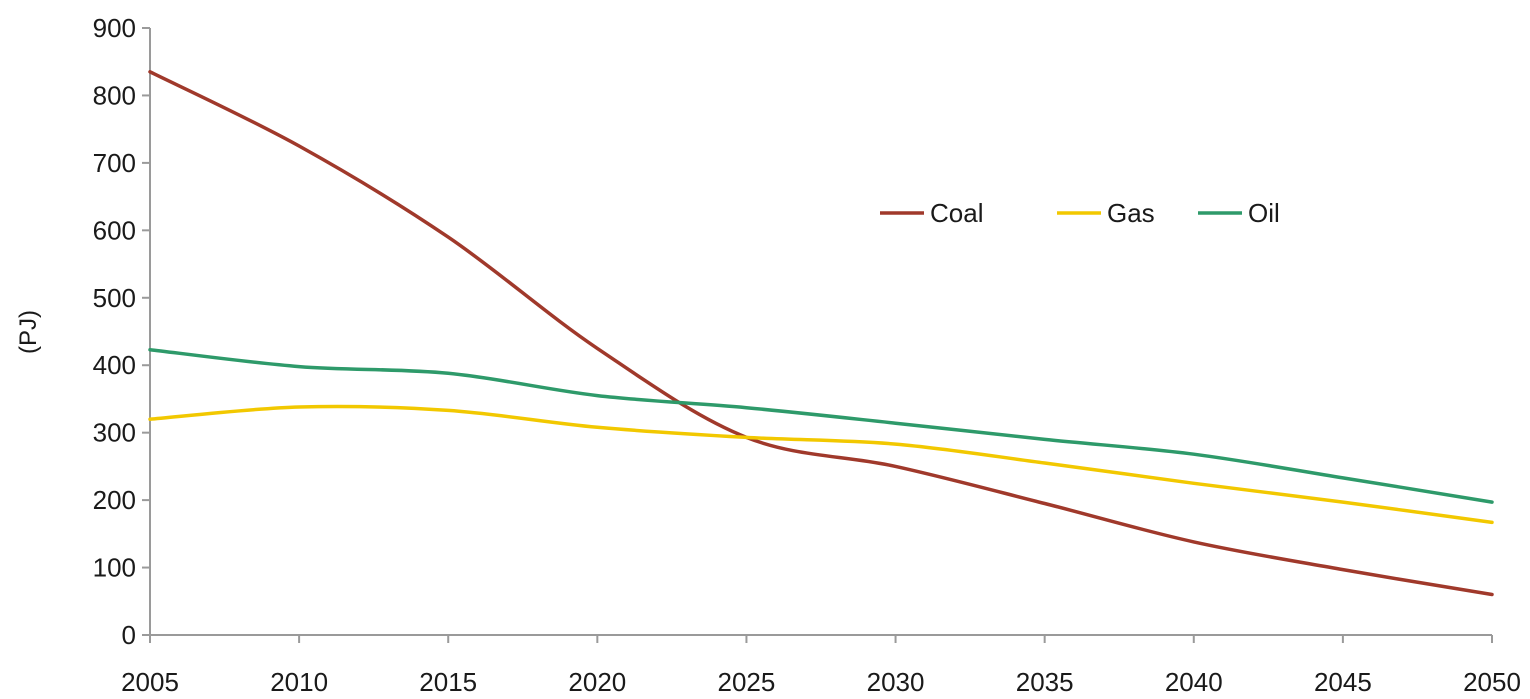 The image size is (1530, 699). I want to click on y-tick-label: 500, so click(114, 298).